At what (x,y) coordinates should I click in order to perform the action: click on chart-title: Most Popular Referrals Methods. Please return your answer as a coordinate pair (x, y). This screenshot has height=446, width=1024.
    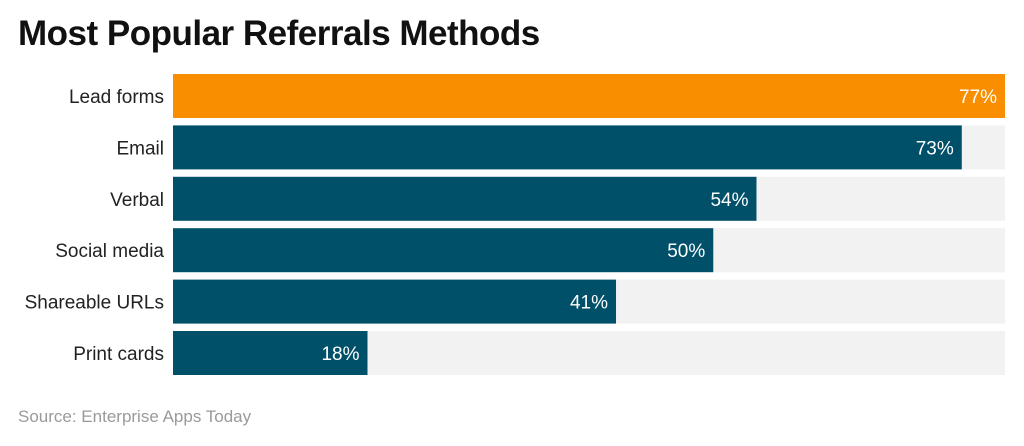
    Looking at the image, I should click on (279, 33).